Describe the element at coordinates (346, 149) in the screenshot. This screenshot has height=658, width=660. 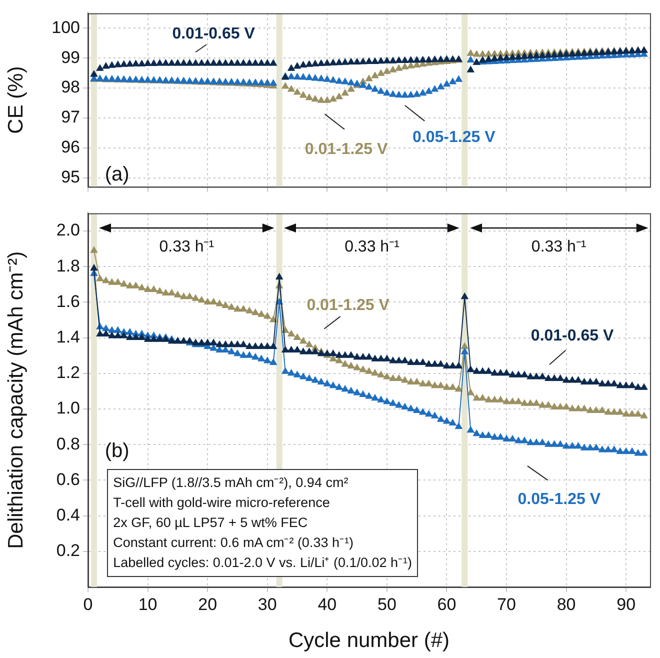
I see `text: 0.01-1.25 V` at that location.